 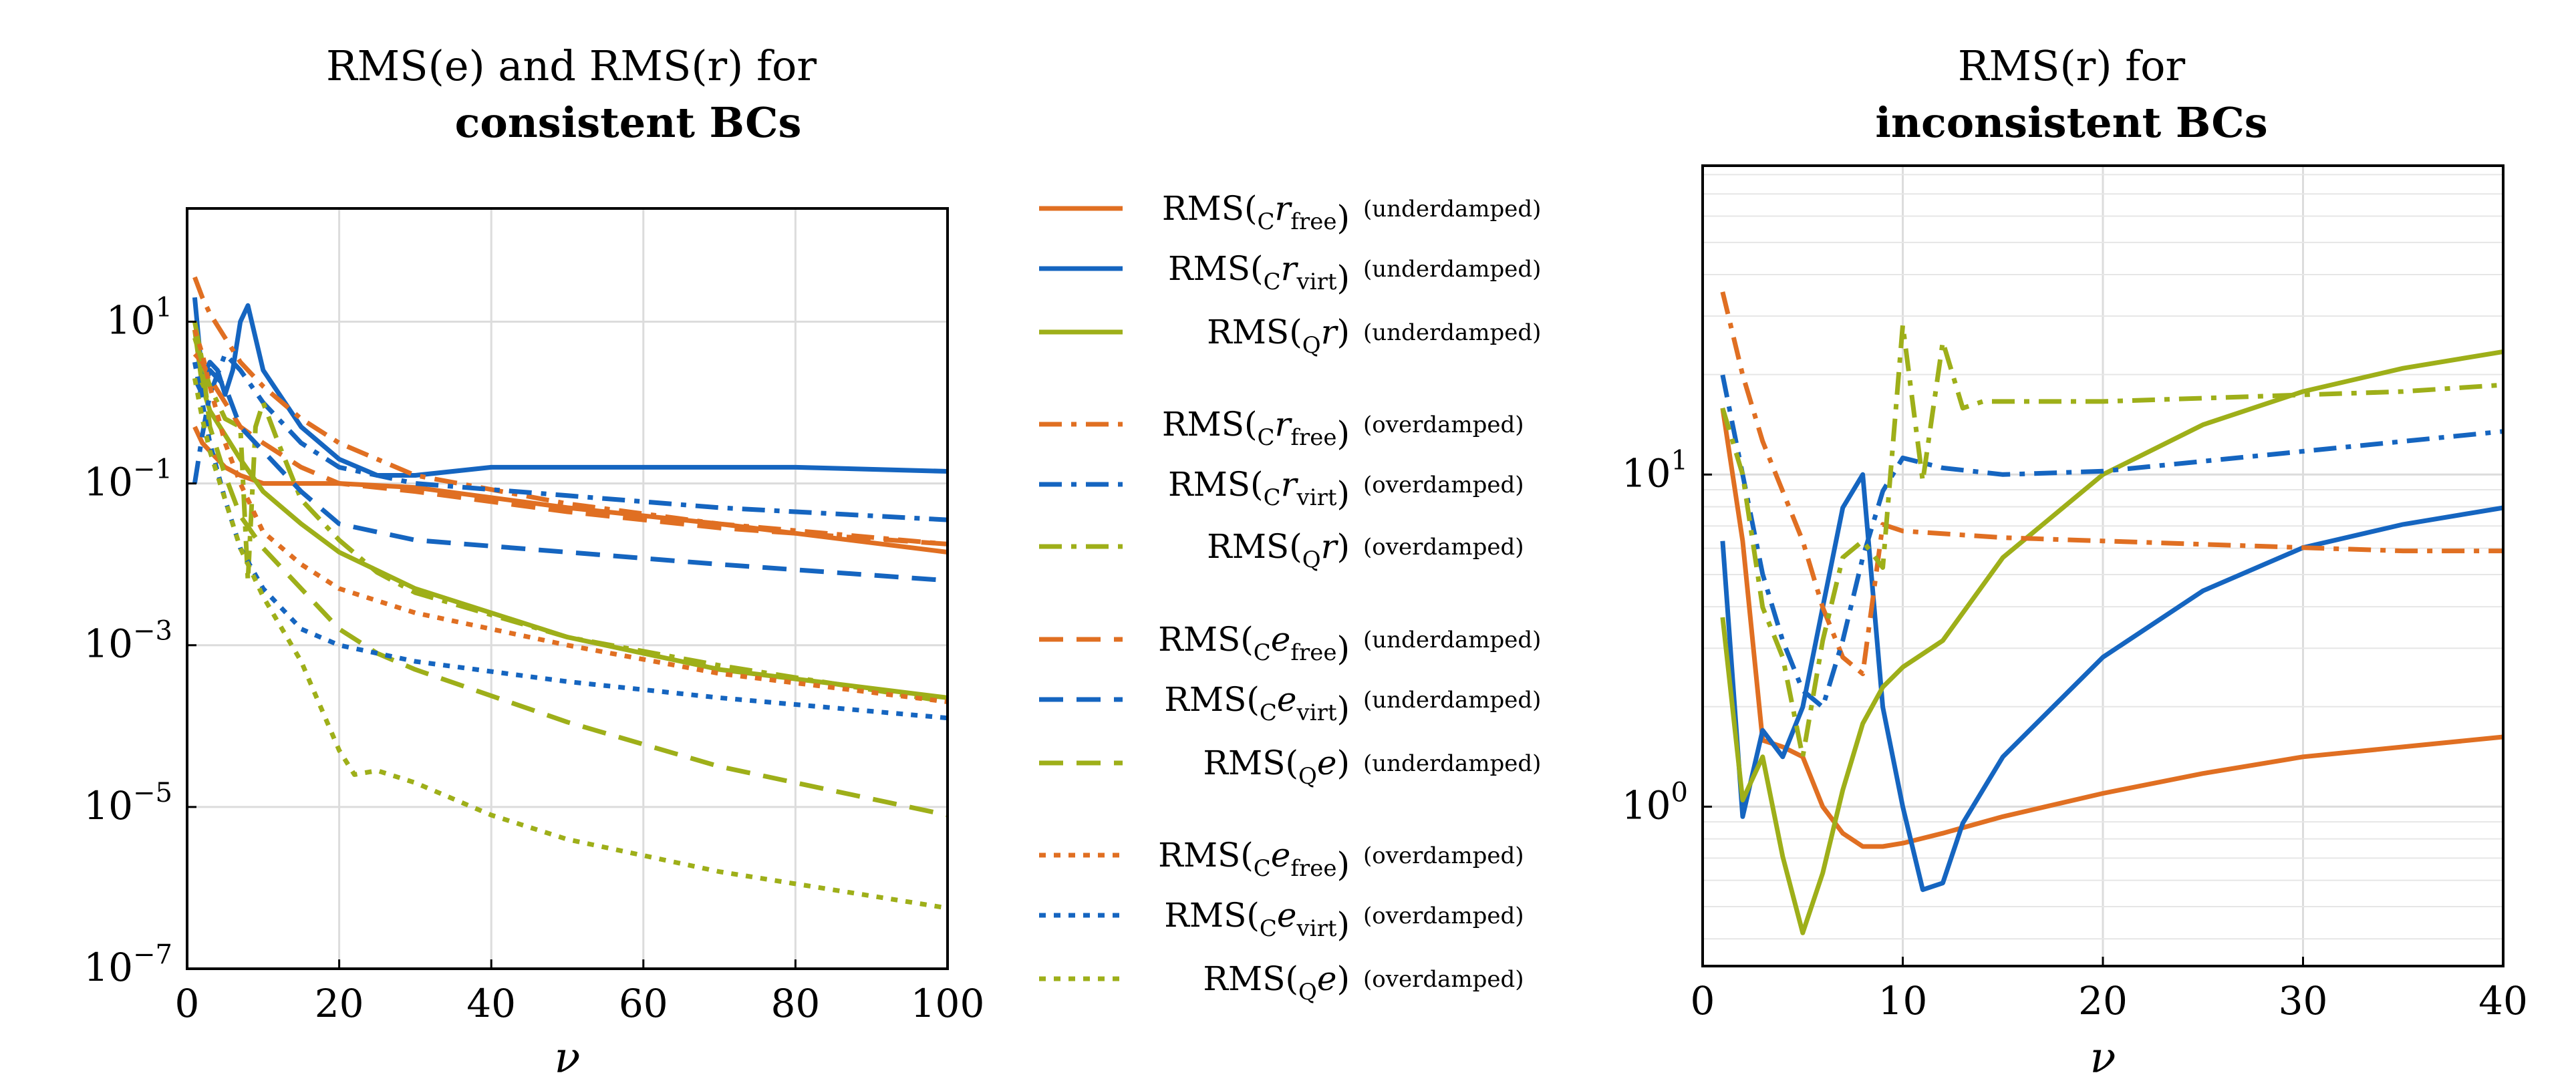 I want to click on right-xtick-label: 30, so click(x=2303, y=1001).